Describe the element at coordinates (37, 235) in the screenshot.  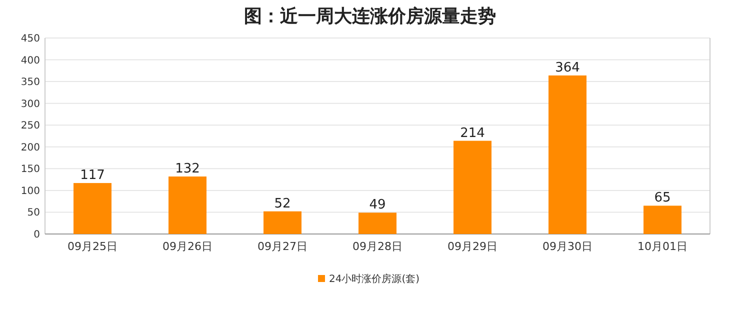
I see `y-tick-label: 0` at that location.